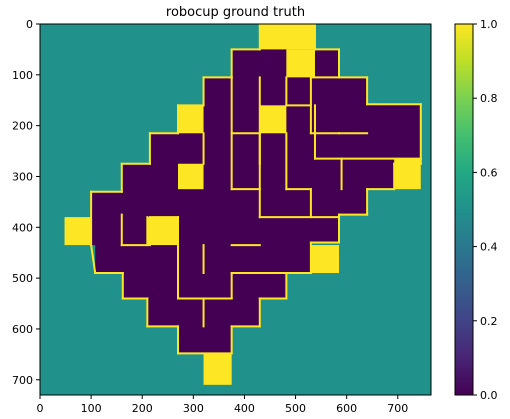 The height and width of the screenshot is (419, 510). I want to click on colorbar-tick-label-3: 0.6, so click(489, 172).